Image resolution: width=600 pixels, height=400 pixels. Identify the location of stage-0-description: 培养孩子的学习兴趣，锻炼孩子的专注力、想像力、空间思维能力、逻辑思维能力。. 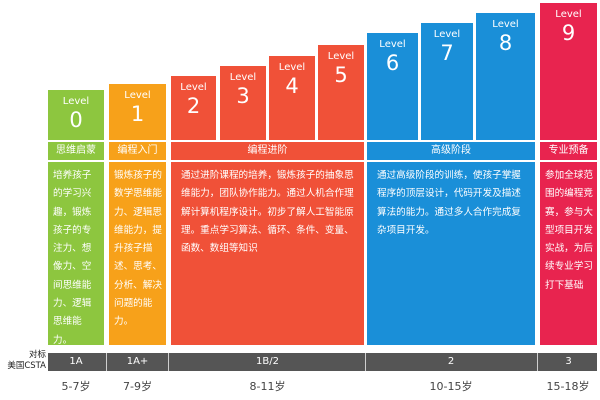
(76, 253).